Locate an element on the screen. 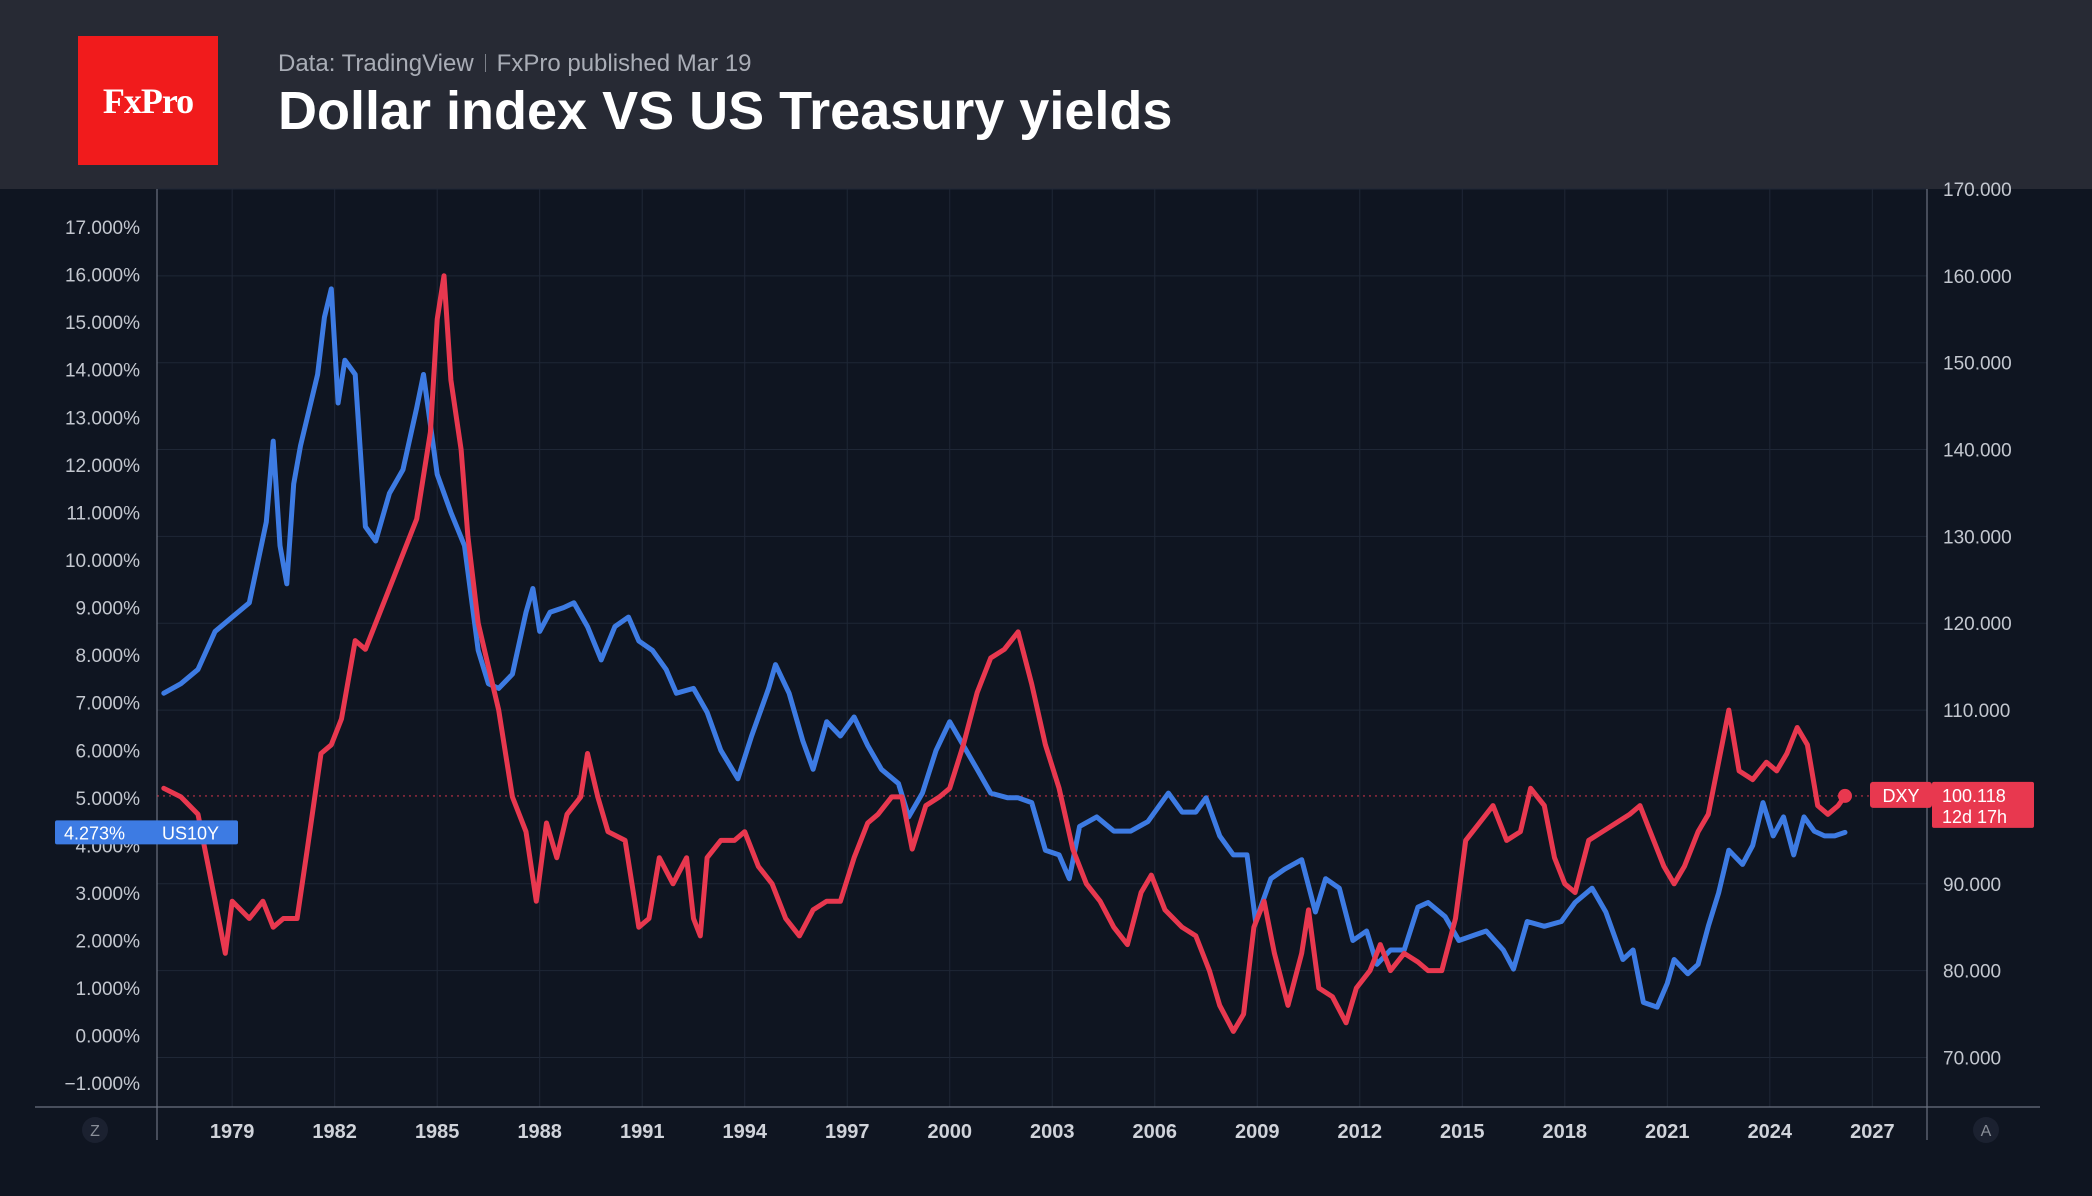 The width and height of the screenshot is (2092, 1196). published-date: FxPro published Mar 19 is located at coordinates (624, 63).